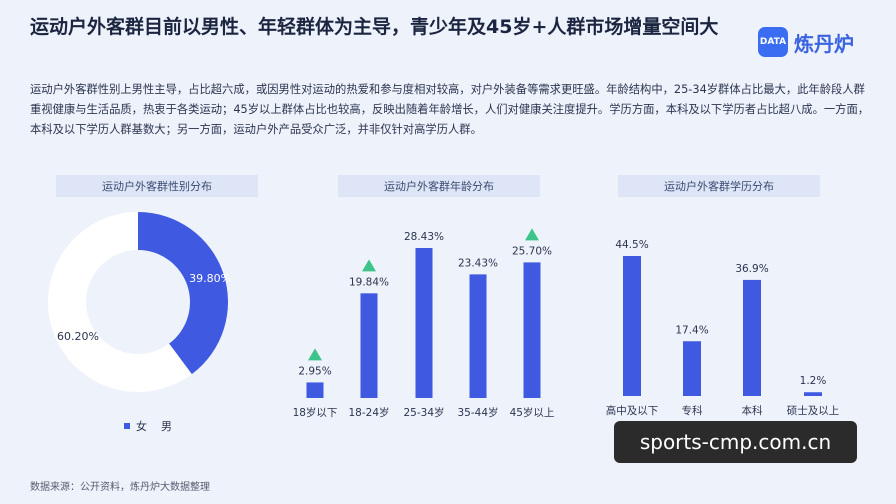 This screenshot has height=504, width=896. What do you see at coordinates (752, 410) in the screenshot?
I see `education-tick-label: 本科` at bounding box center [752, 410].